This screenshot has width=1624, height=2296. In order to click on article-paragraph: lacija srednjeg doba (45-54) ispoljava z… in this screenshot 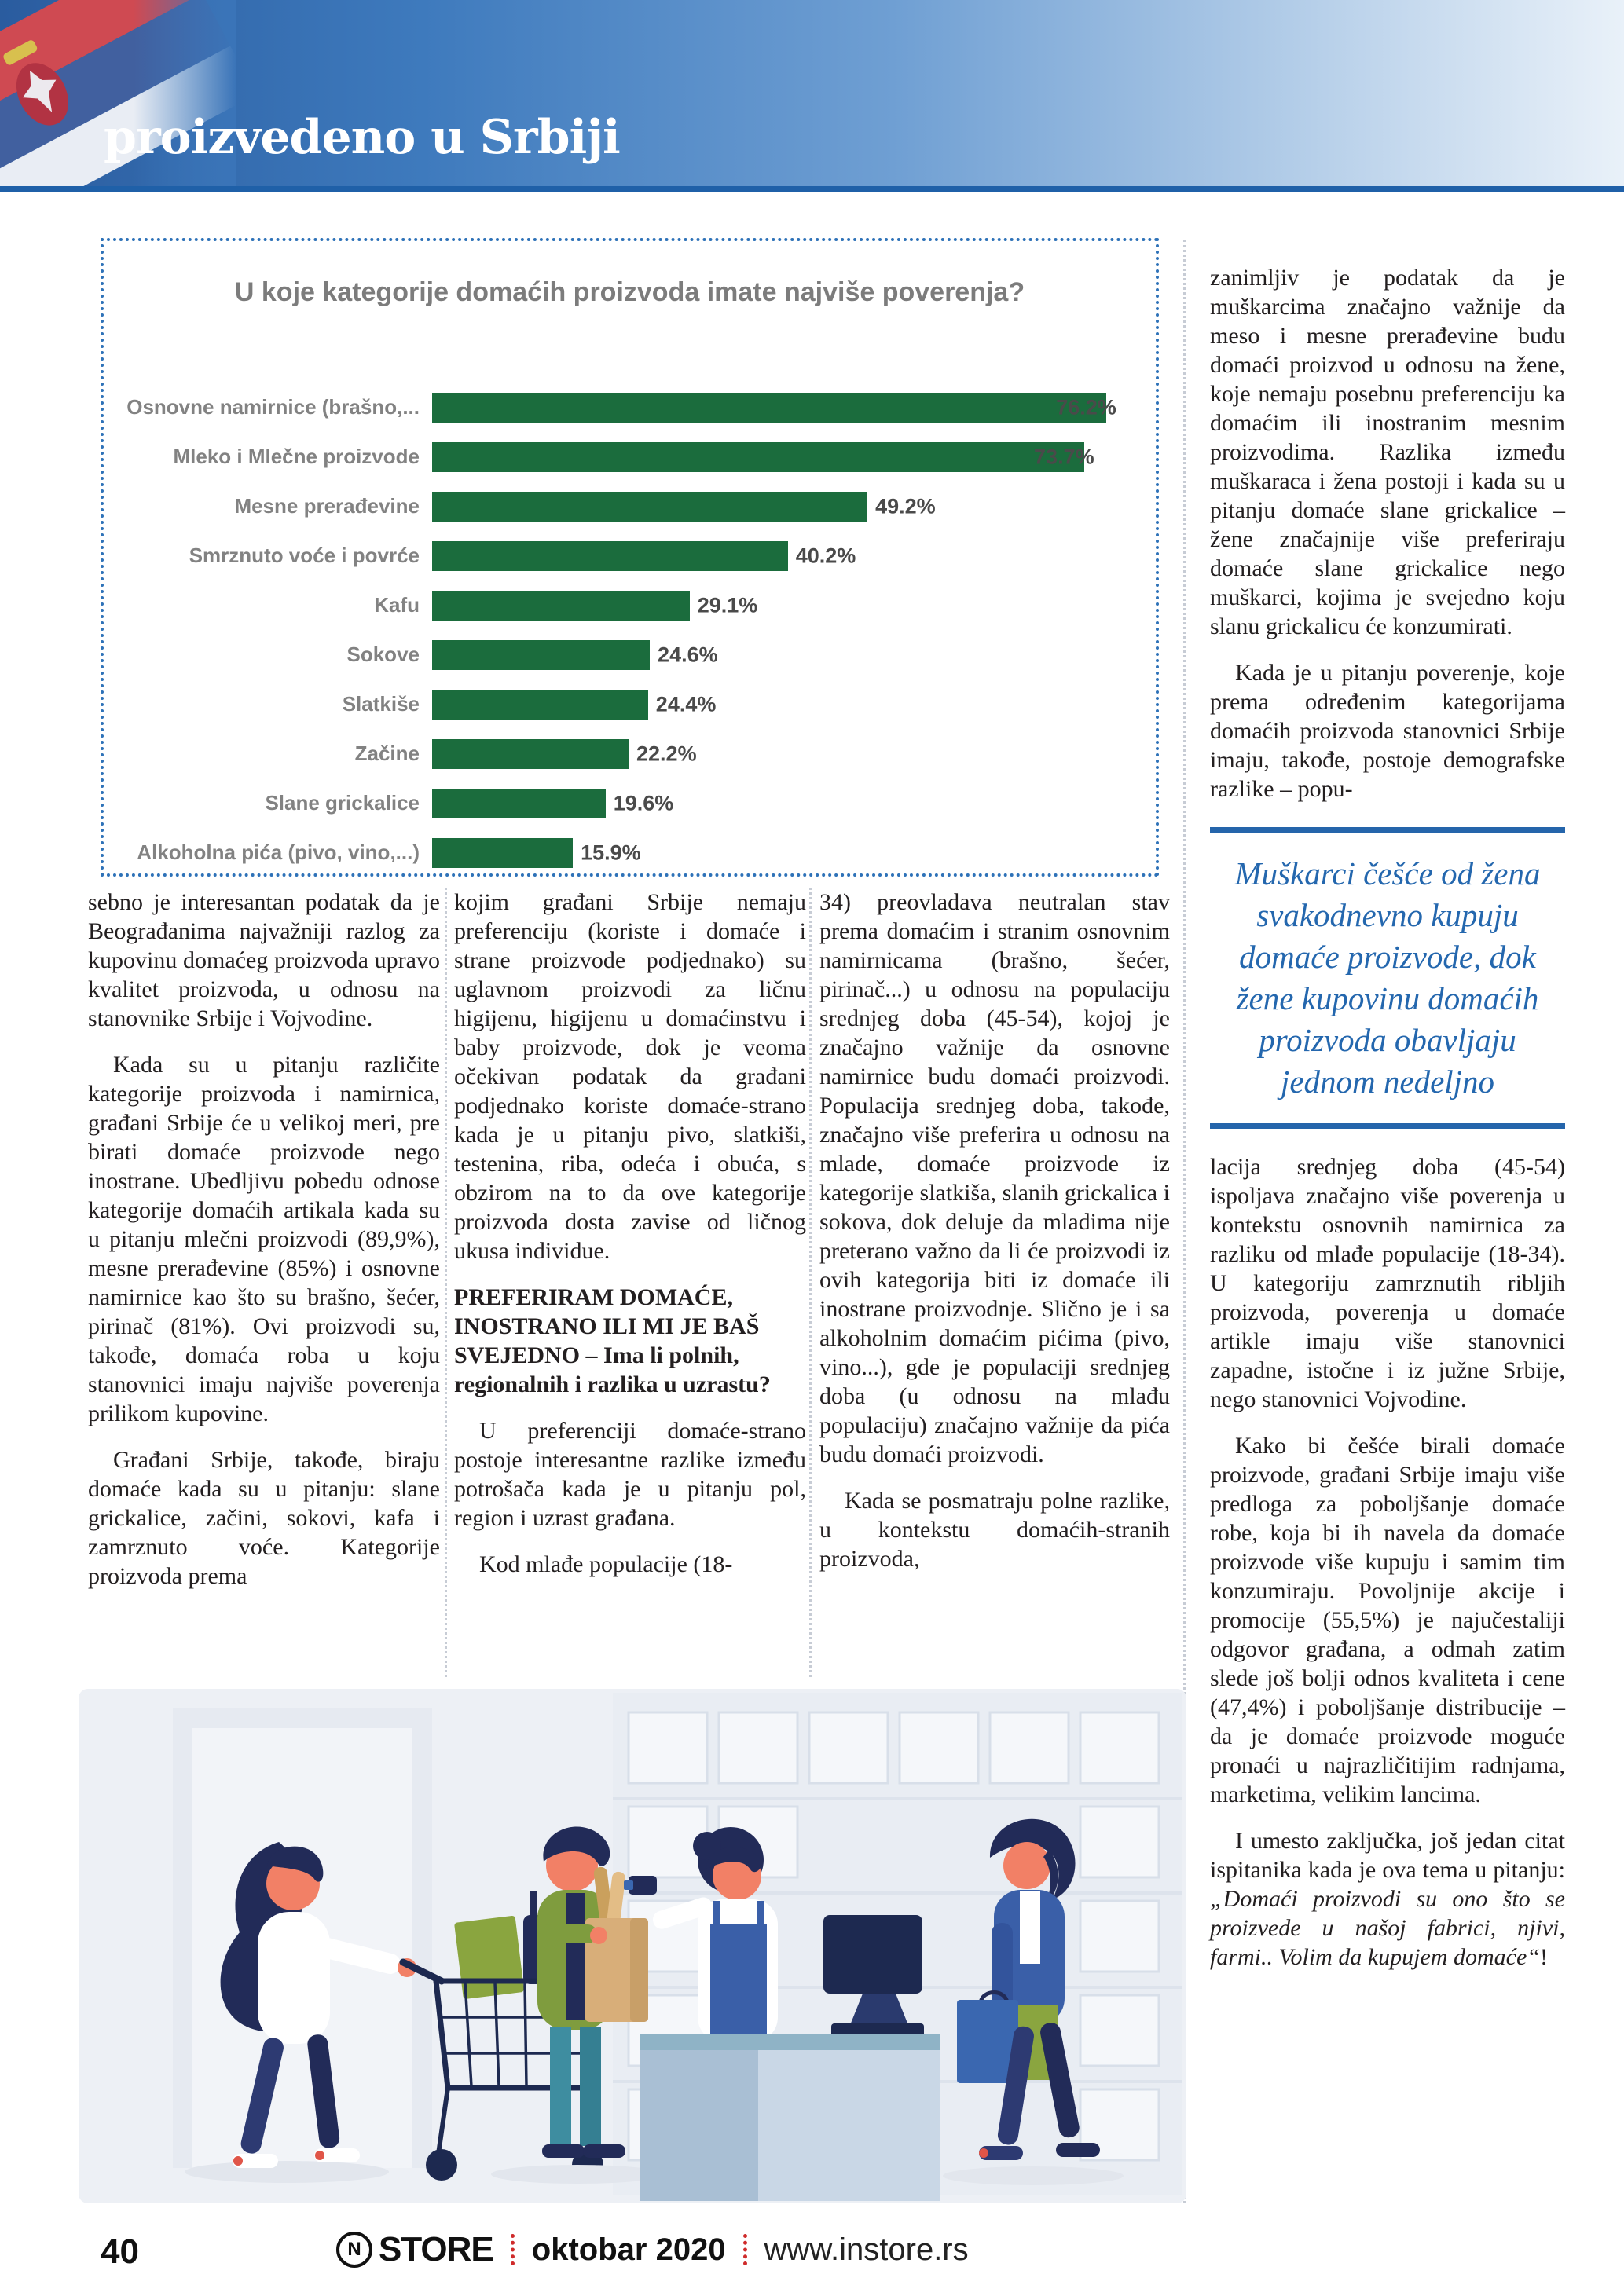, I will do `click(1387, 1283)`.